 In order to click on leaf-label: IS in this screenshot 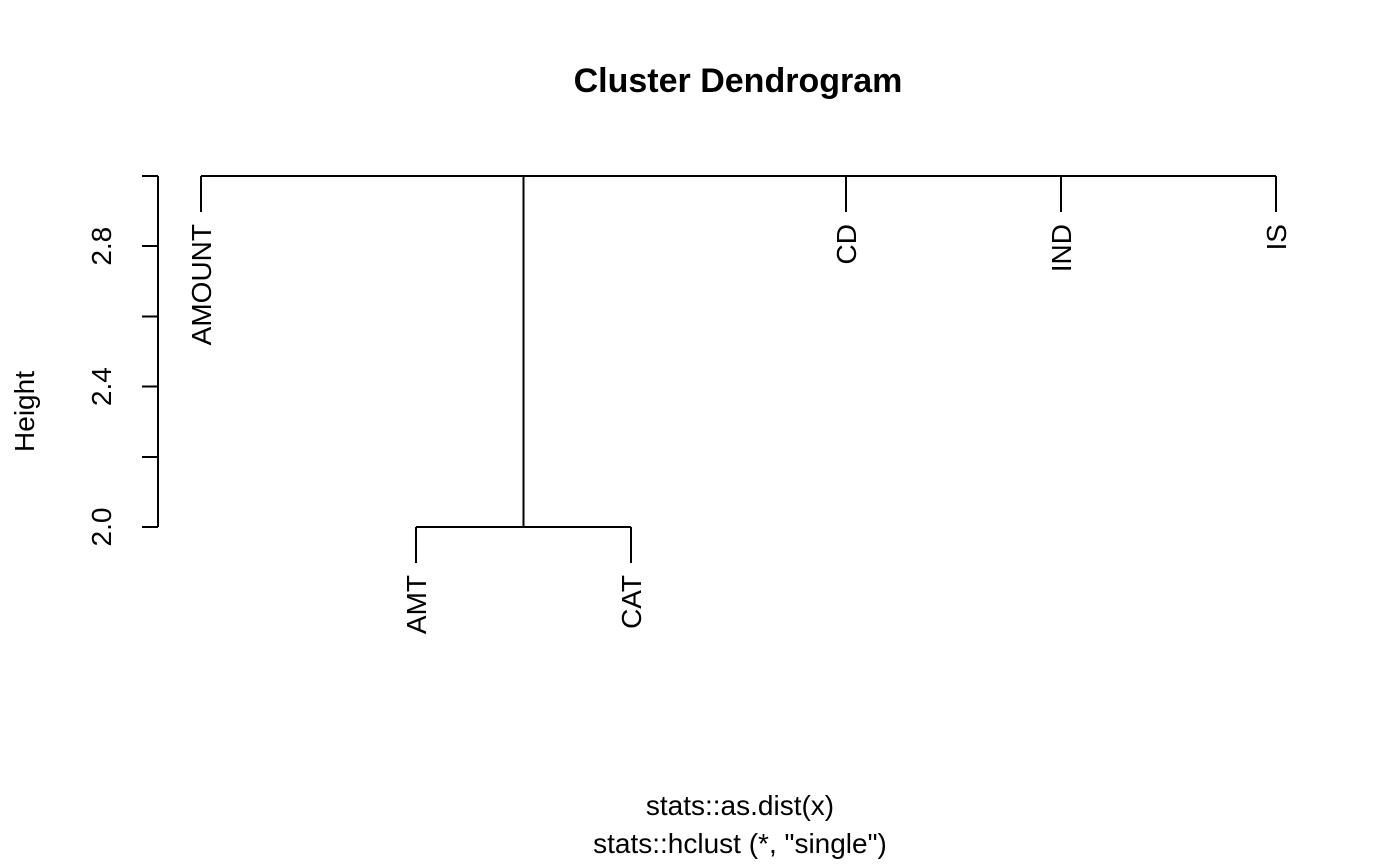, I will do `click(1276, 237)`.